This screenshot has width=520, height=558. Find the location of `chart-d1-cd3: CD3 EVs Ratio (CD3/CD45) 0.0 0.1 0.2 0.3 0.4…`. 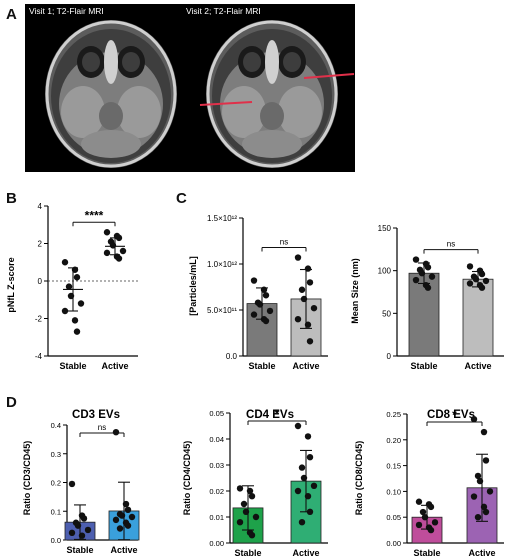

chart-d1-cd3: CD3 EVs Ratio (CD3/CD45) 0.0 0.1 0.2 0.3 0.4… is located at coordinates (81, 482).